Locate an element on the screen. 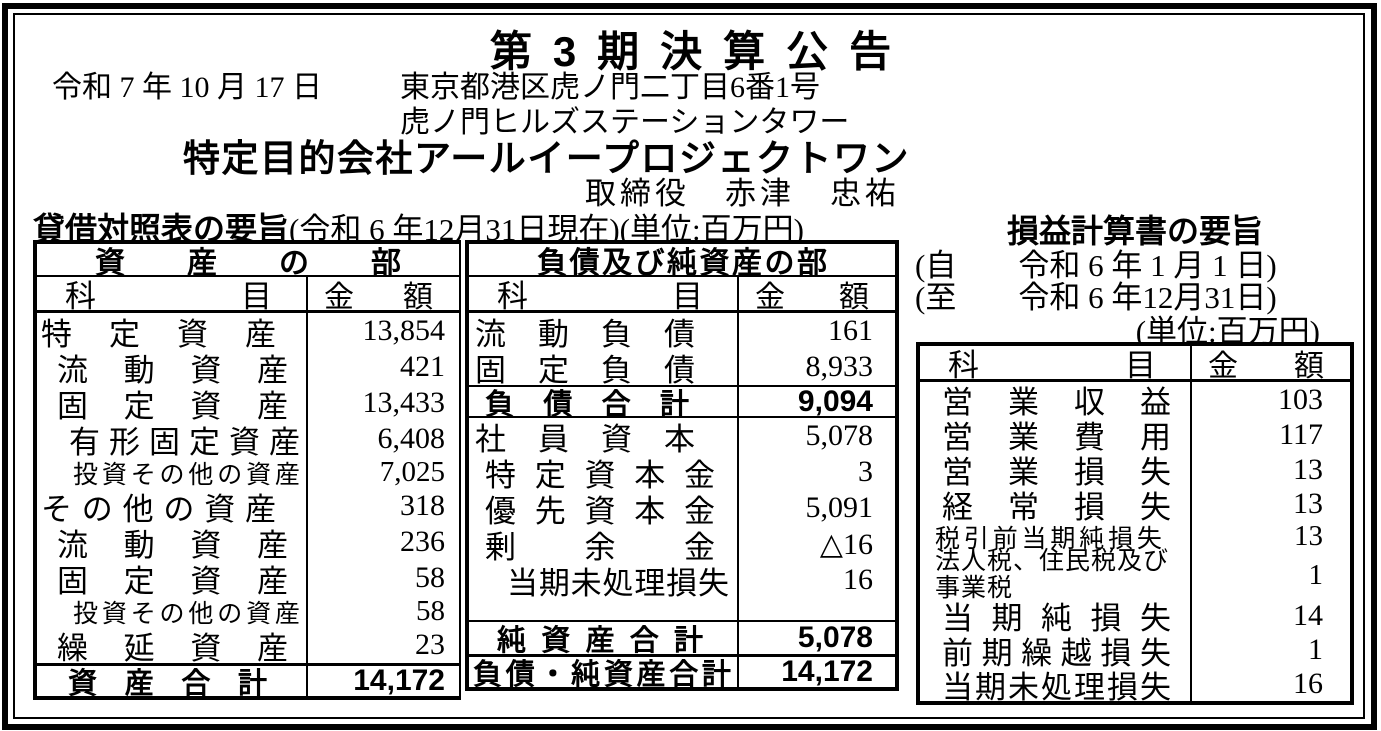 Image resolution: width=1381 pixels, height=731 pixels. row-label: 法人税、住民税及び事業税 is located at coordinates (1052, 575).